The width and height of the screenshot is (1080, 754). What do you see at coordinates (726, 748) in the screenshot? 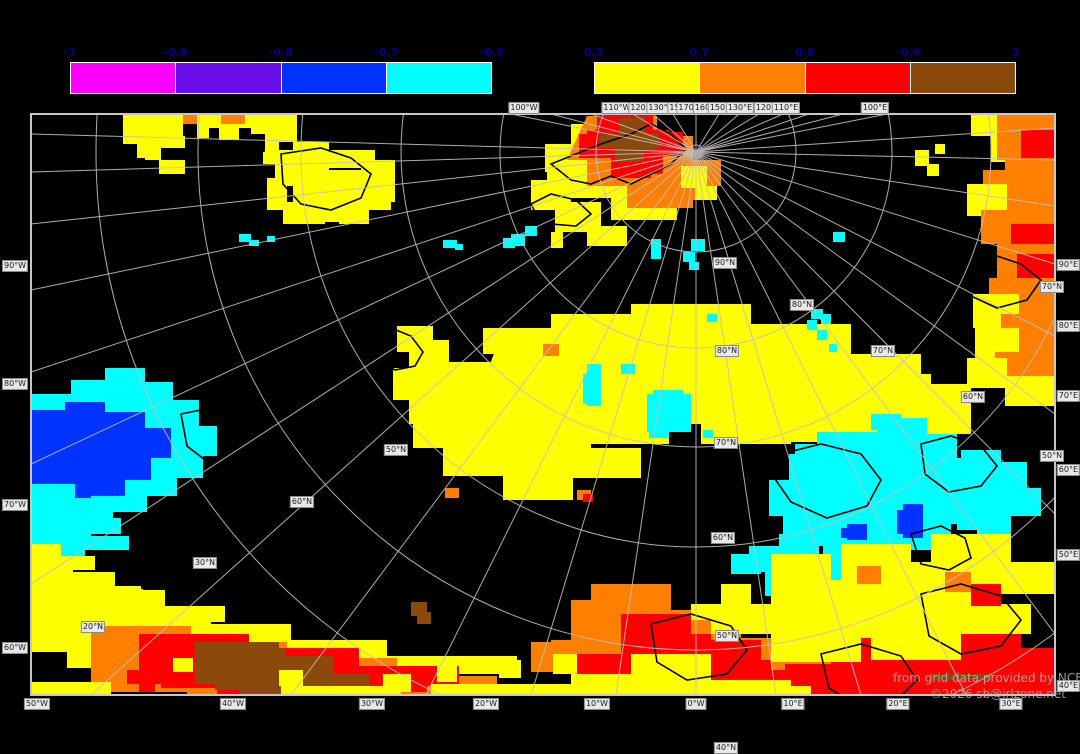
I see `axis-label-inner-12: 40°N` at bounding box center [726, 748].